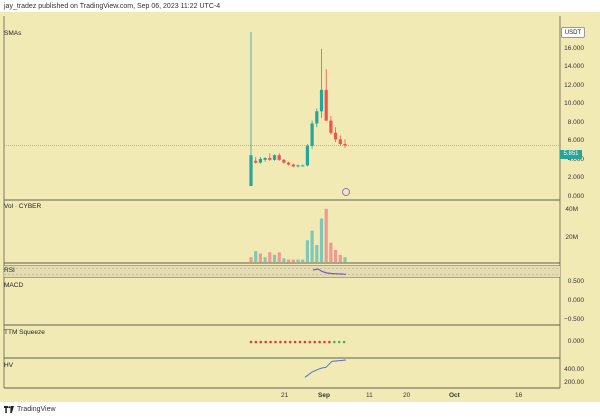 This screenshot has height=420, width=600. Describe the element at coordinates (574, 48) in the screenshot. I see `y-tick-label: 16.000` at that location.